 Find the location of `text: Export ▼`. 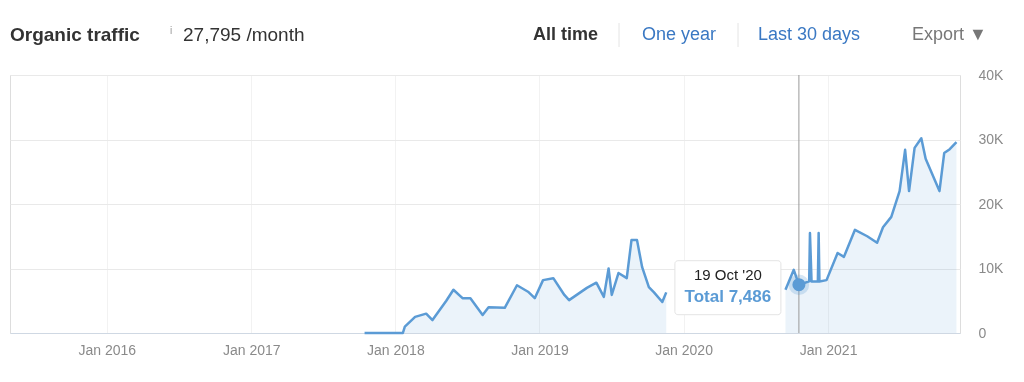

text: Export ▼ is located at coordinates (949, 34).